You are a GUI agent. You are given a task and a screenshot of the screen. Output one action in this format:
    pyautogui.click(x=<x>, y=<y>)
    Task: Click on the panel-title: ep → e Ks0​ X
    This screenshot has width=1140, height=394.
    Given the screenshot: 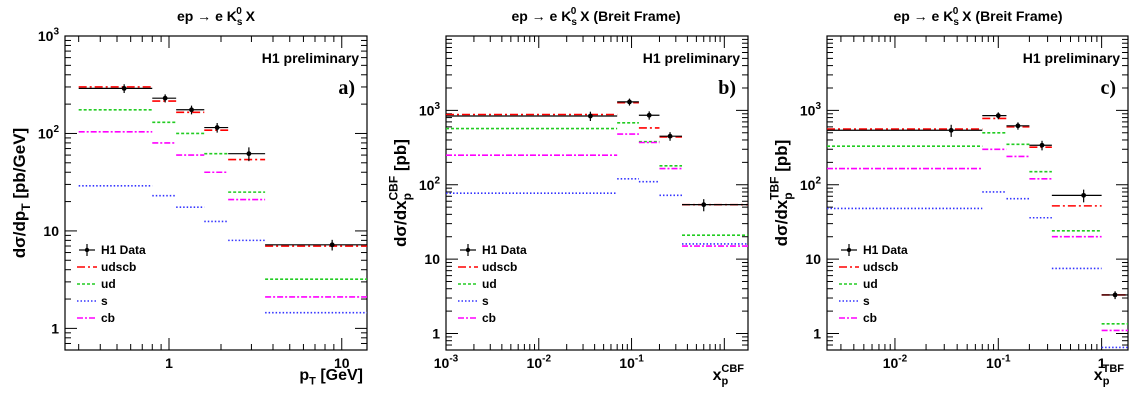 What is the action you would take?
    pyautogui.click(x=216, y=17)
    